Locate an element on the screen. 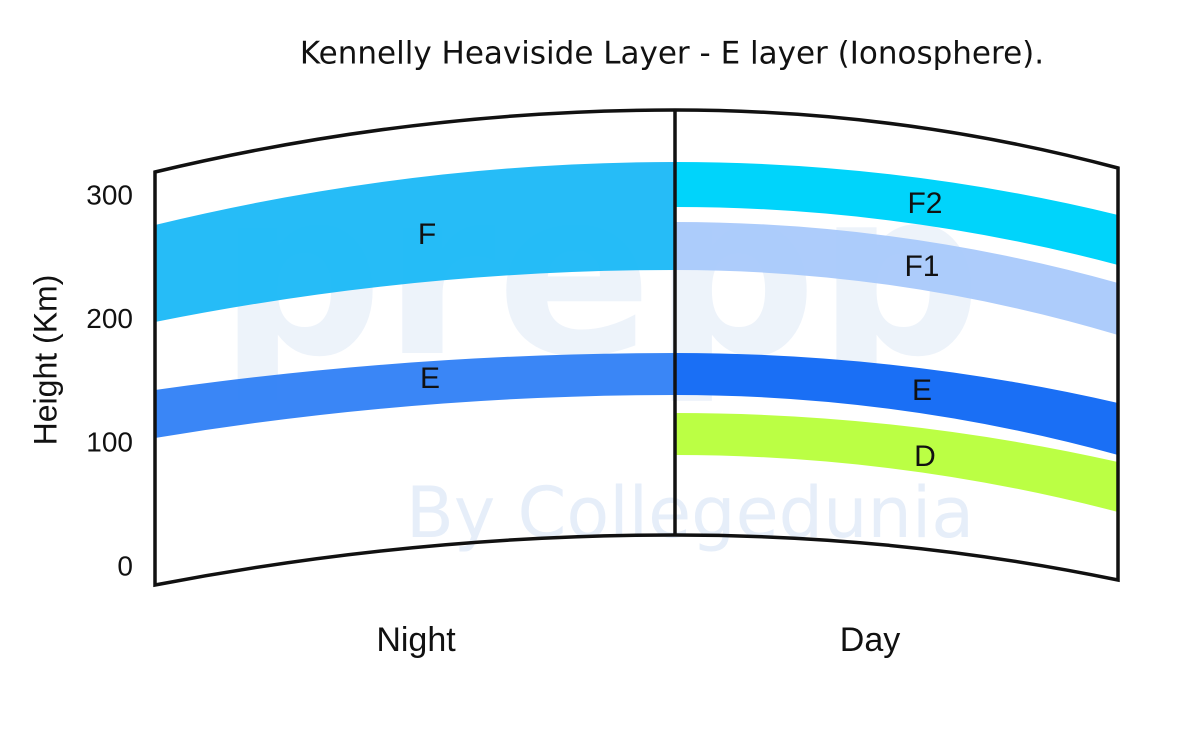 The height and width of the screenshot is (750, 1200). panel-label: Day is located at coordinates (870, 640).